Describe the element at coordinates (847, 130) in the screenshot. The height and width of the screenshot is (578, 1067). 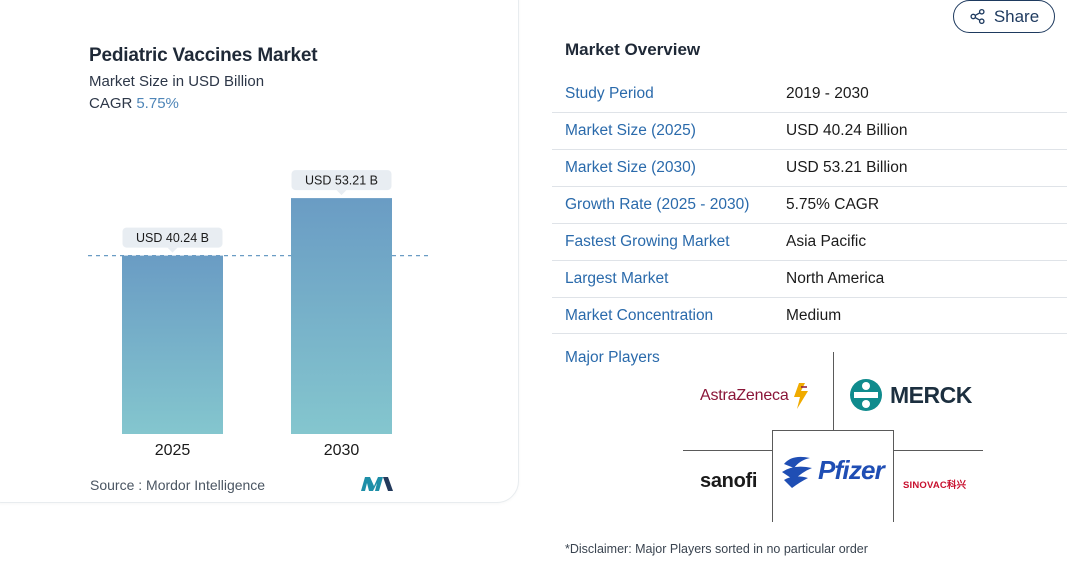
I see `overview-value: USD 40.24 Billion` at that location.